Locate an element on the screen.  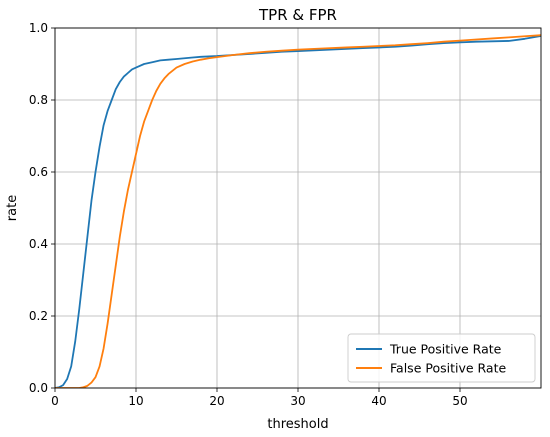
x-axis-title: threshold is located at coordinates (297, 424).